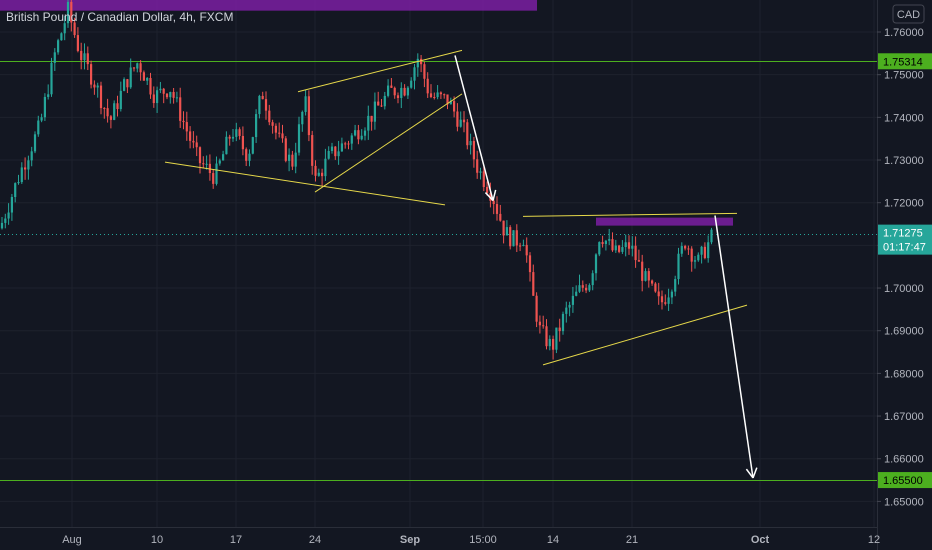 Image resolution: width=932 pixels, height=550 pixels. What do you see at coordinates (905, 239) in the screenshot?
I see `current-price-tag: 1.71275 01:17:47` at bounding box center [905, 239].